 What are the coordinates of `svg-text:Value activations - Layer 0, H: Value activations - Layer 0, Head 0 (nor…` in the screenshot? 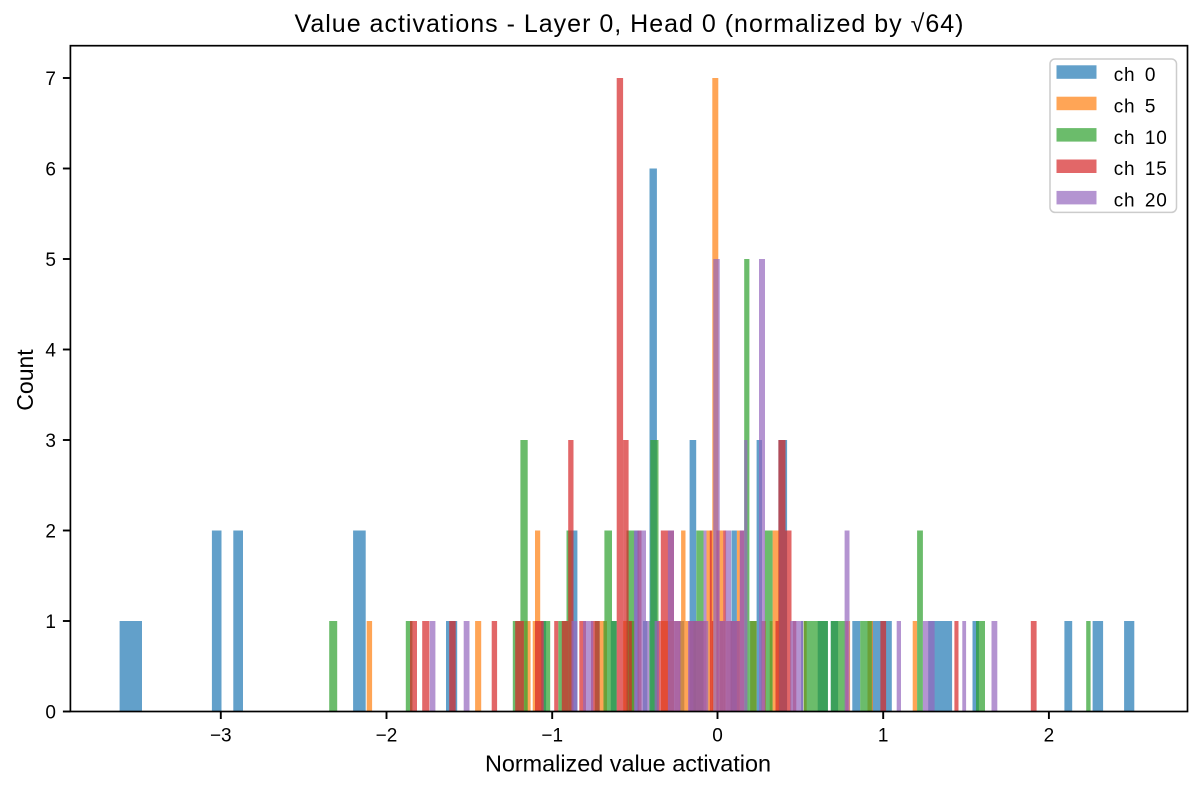 It's located at (630, 24).